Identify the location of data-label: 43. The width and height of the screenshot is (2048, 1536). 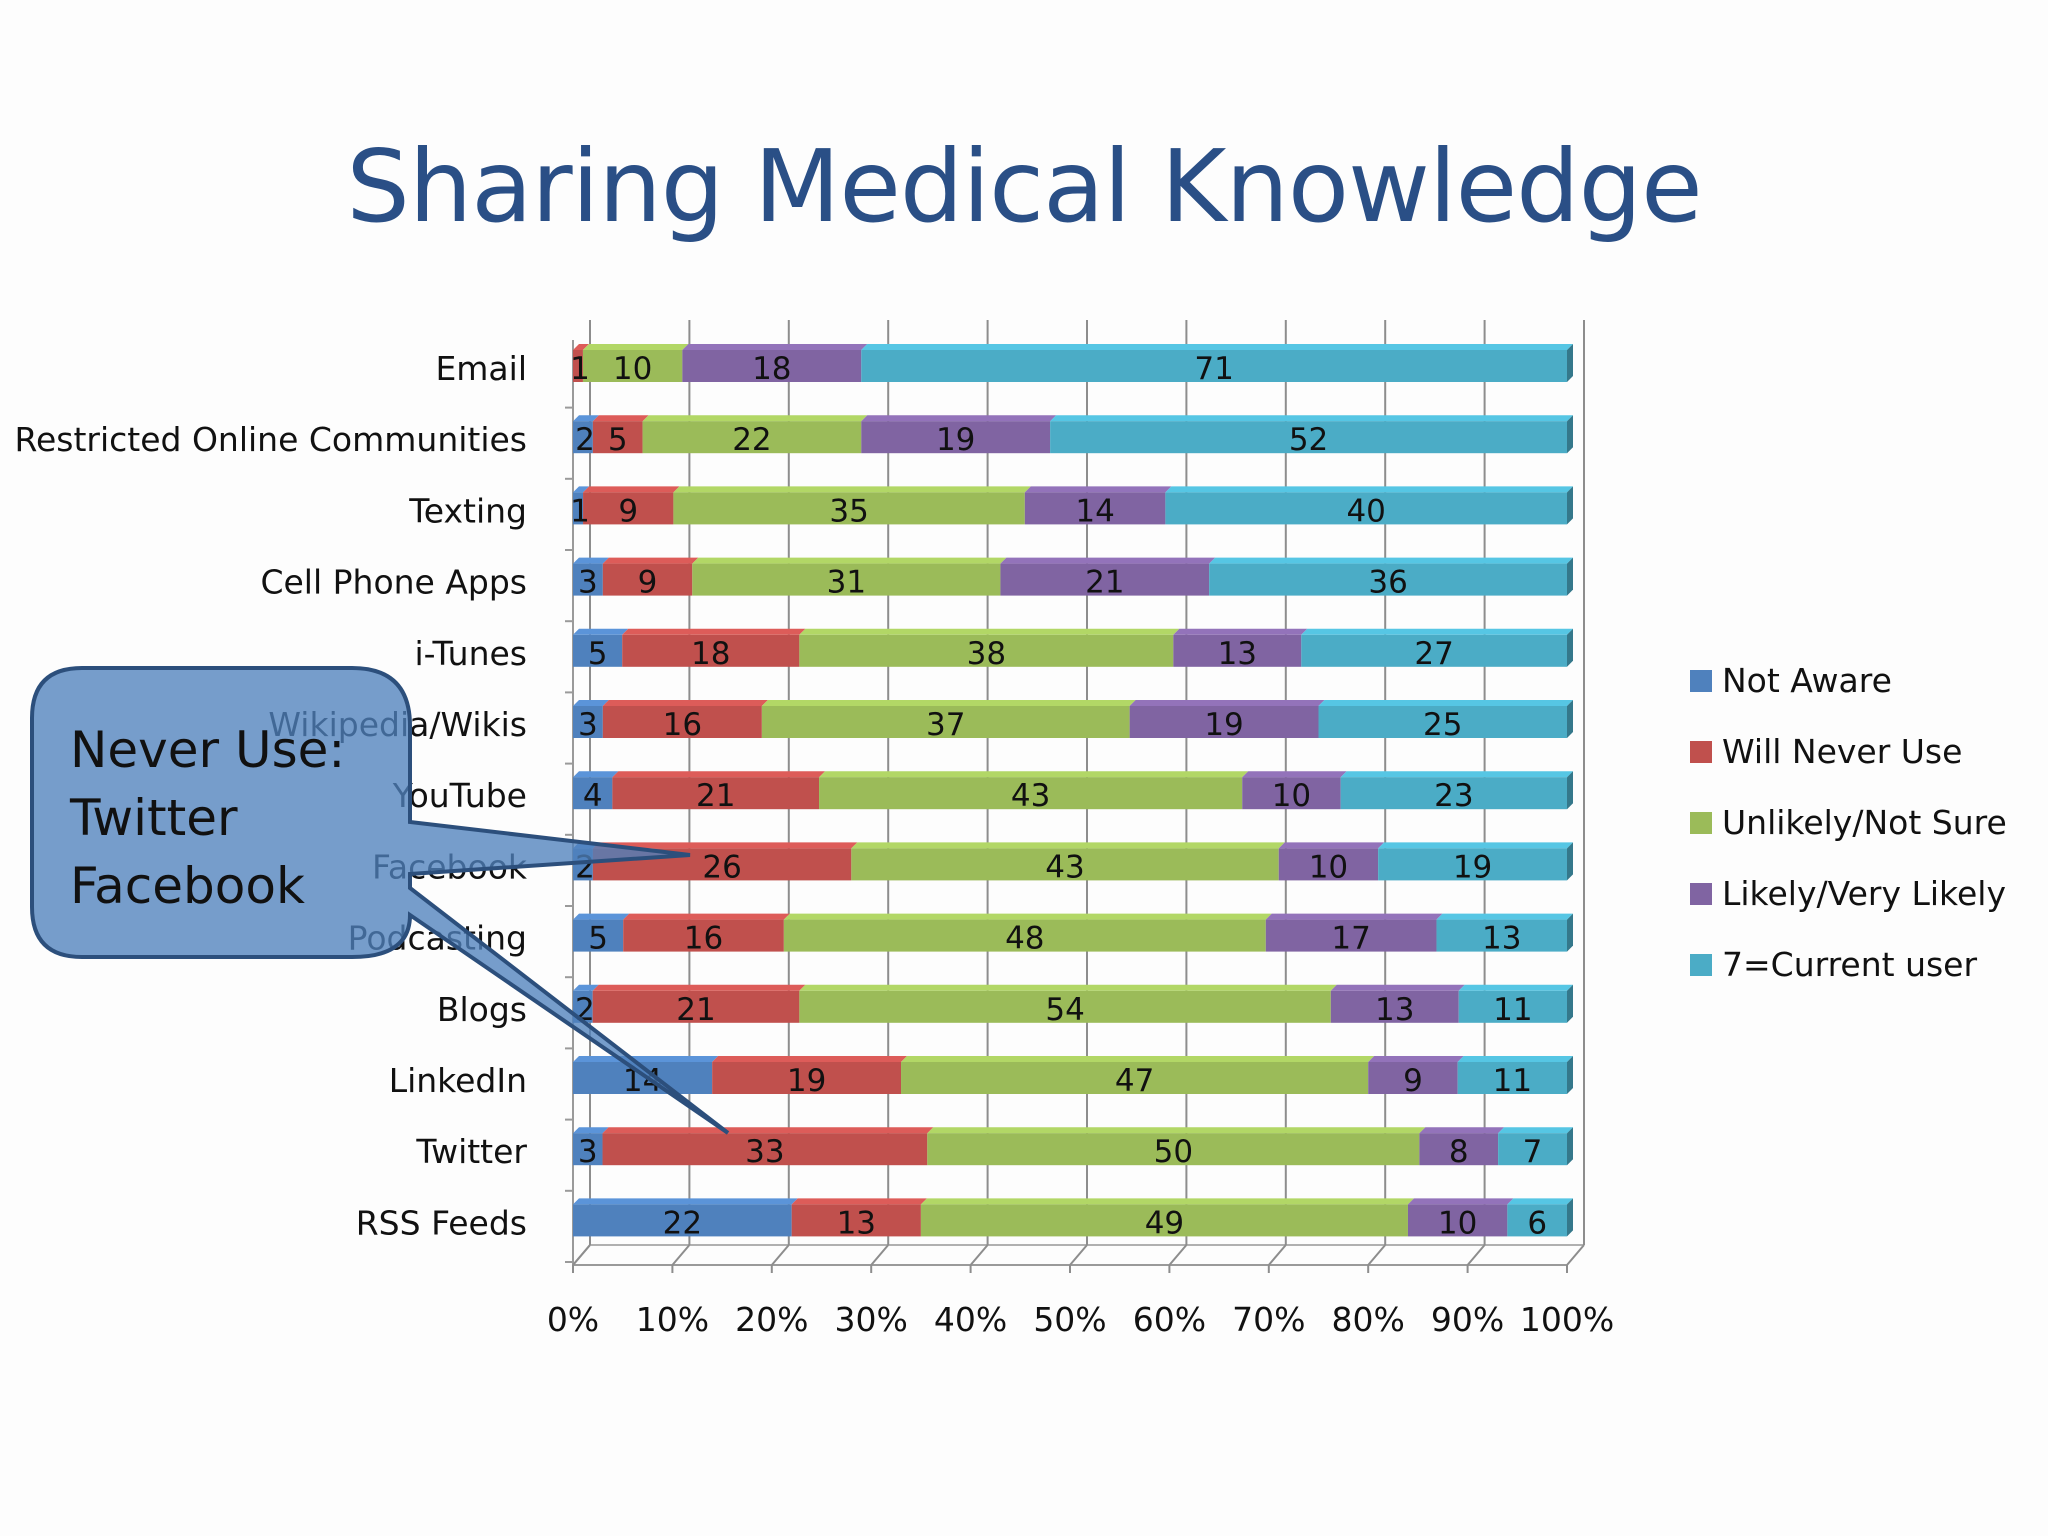
(1064, 867).